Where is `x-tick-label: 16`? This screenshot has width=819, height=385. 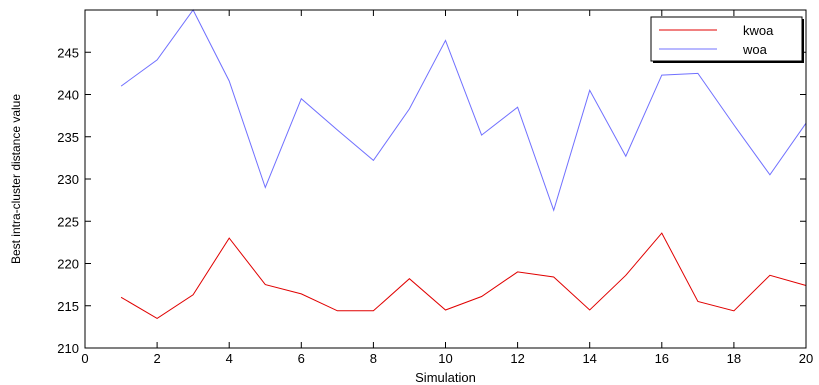 x-tick-label: 16 is located at coordinates (662, 358).